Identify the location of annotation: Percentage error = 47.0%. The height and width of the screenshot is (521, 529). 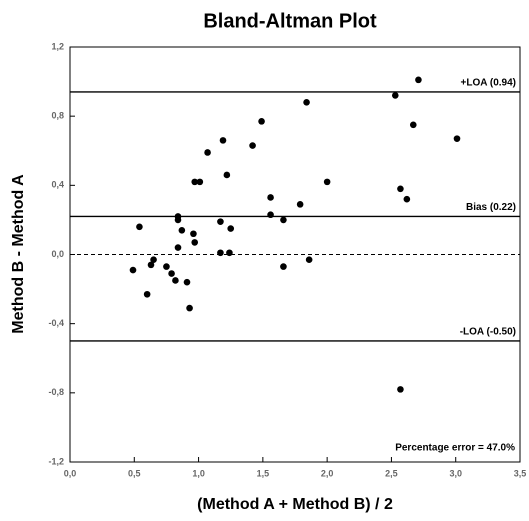
(455, 448).